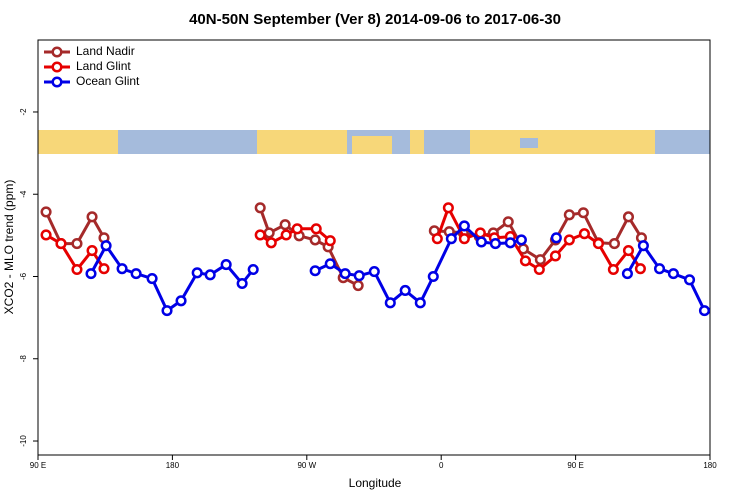 This screenshot has height=500, width=750. I want to click on y-tick-label: -6, so click(23, 276).